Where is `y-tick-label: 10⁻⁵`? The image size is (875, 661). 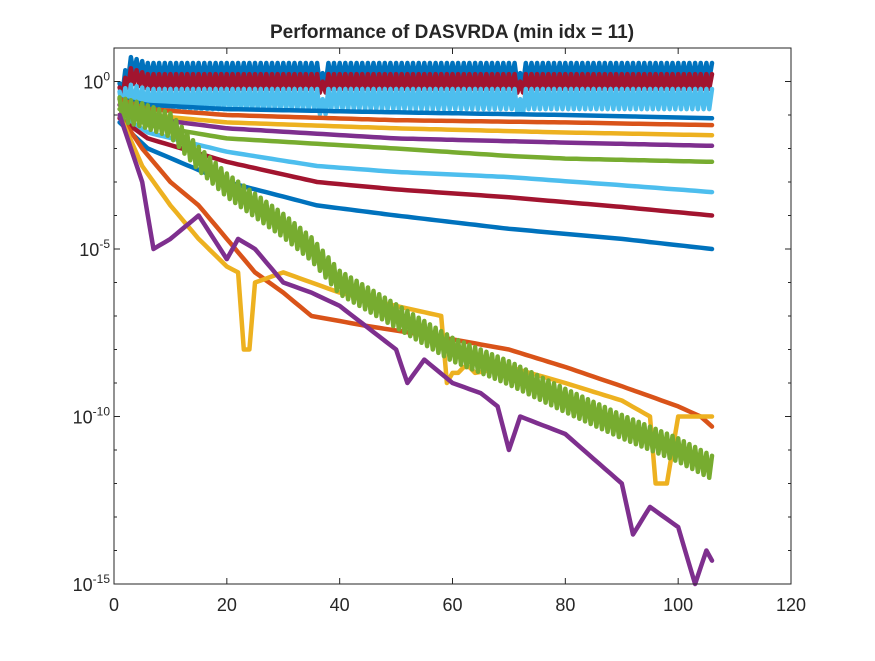 y-tick-label: 10⁻⁵ is located at coordinates (94, 248).